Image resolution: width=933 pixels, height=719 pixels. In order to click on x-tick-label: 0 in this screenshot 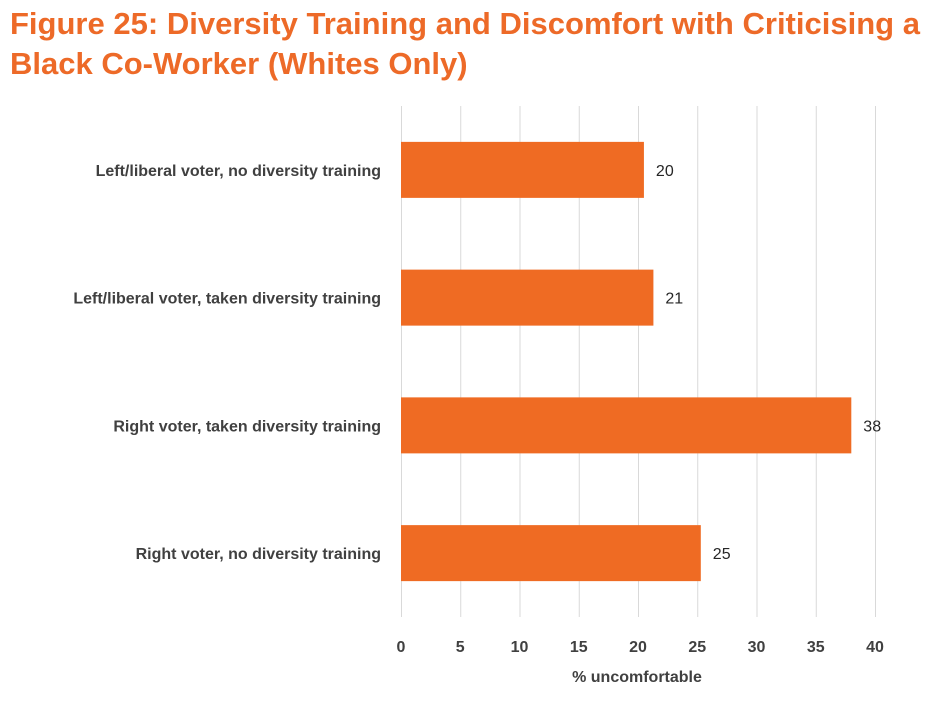, I will do `click(401, 647)`.